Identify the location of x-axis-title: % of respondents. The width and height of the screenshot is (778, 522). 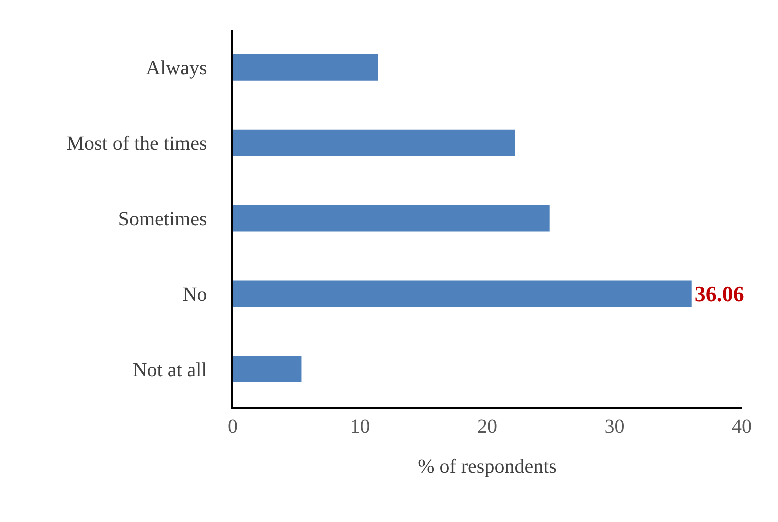
(488, 467).